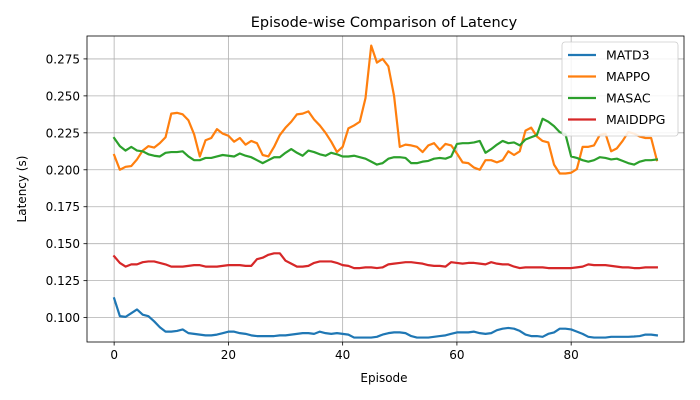 The height and width of the screenshot is (400, 700). I want to click on x-tick-label: 40, so click(342, 355).